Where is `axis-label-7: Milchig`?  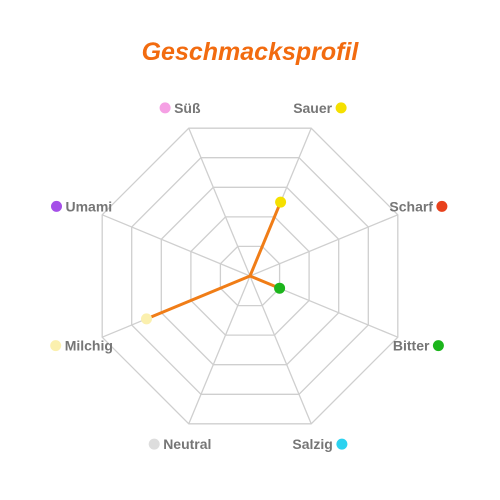 axis-label-7: Milchig is located at coordinates (81, 346).